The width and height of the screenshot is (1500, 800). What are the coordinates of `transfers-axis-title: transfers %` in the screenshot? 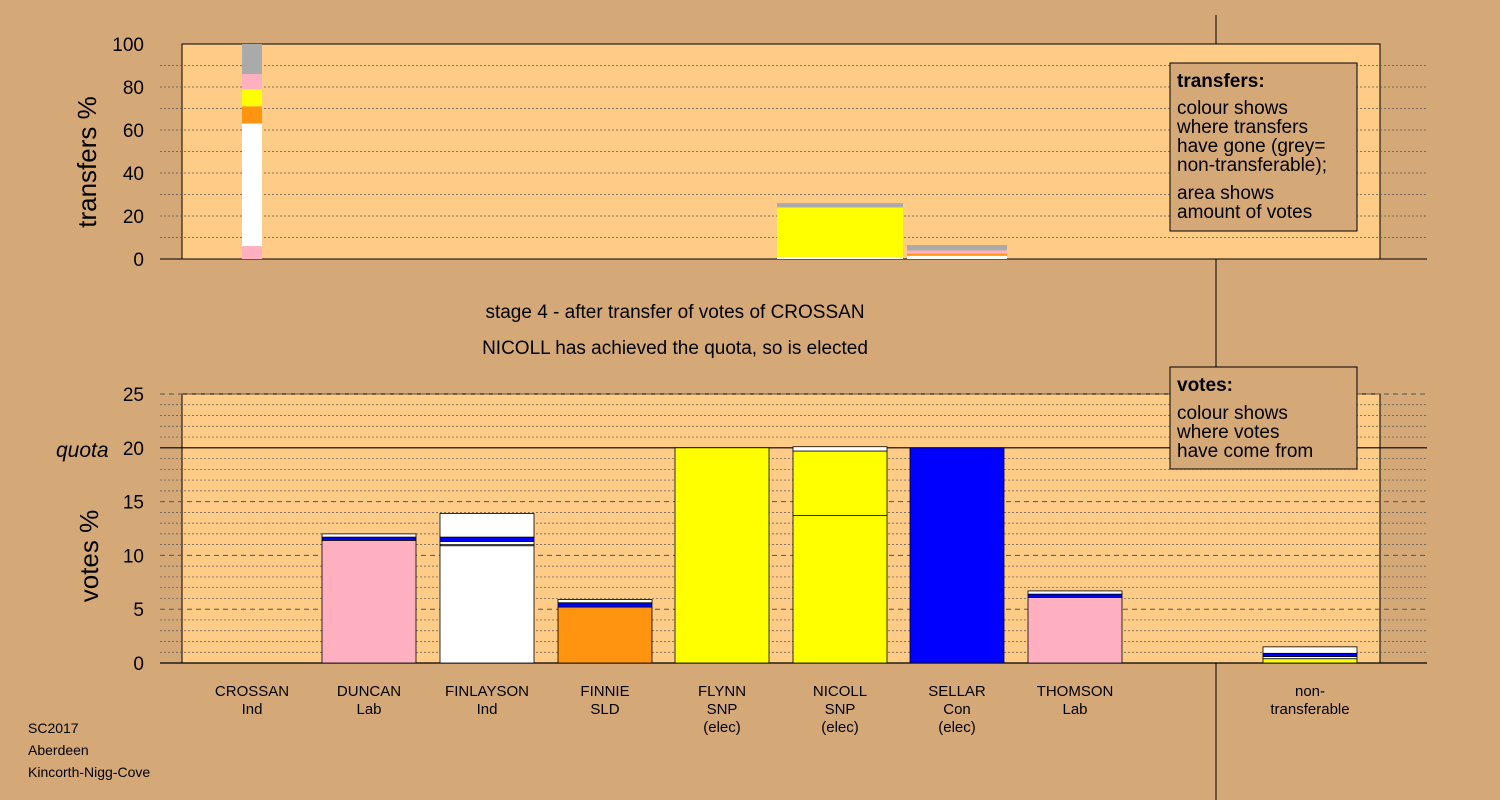 It's located at (87, 162).